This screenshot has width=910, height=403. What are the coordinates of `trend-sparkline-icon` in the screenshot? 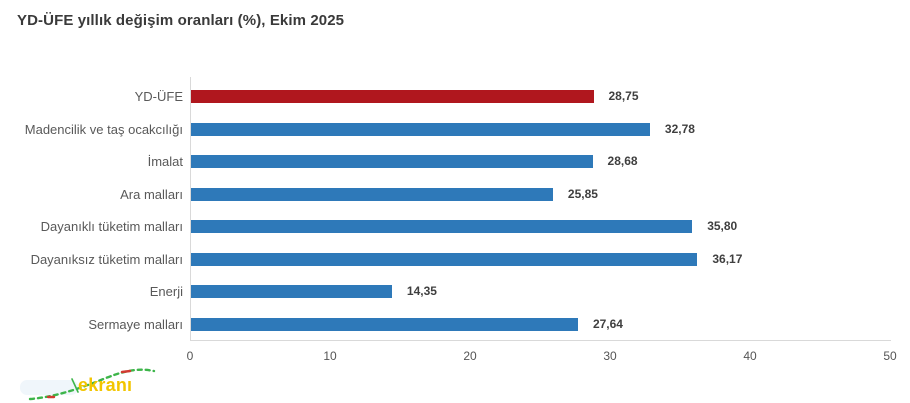 It's located at (92, 384).